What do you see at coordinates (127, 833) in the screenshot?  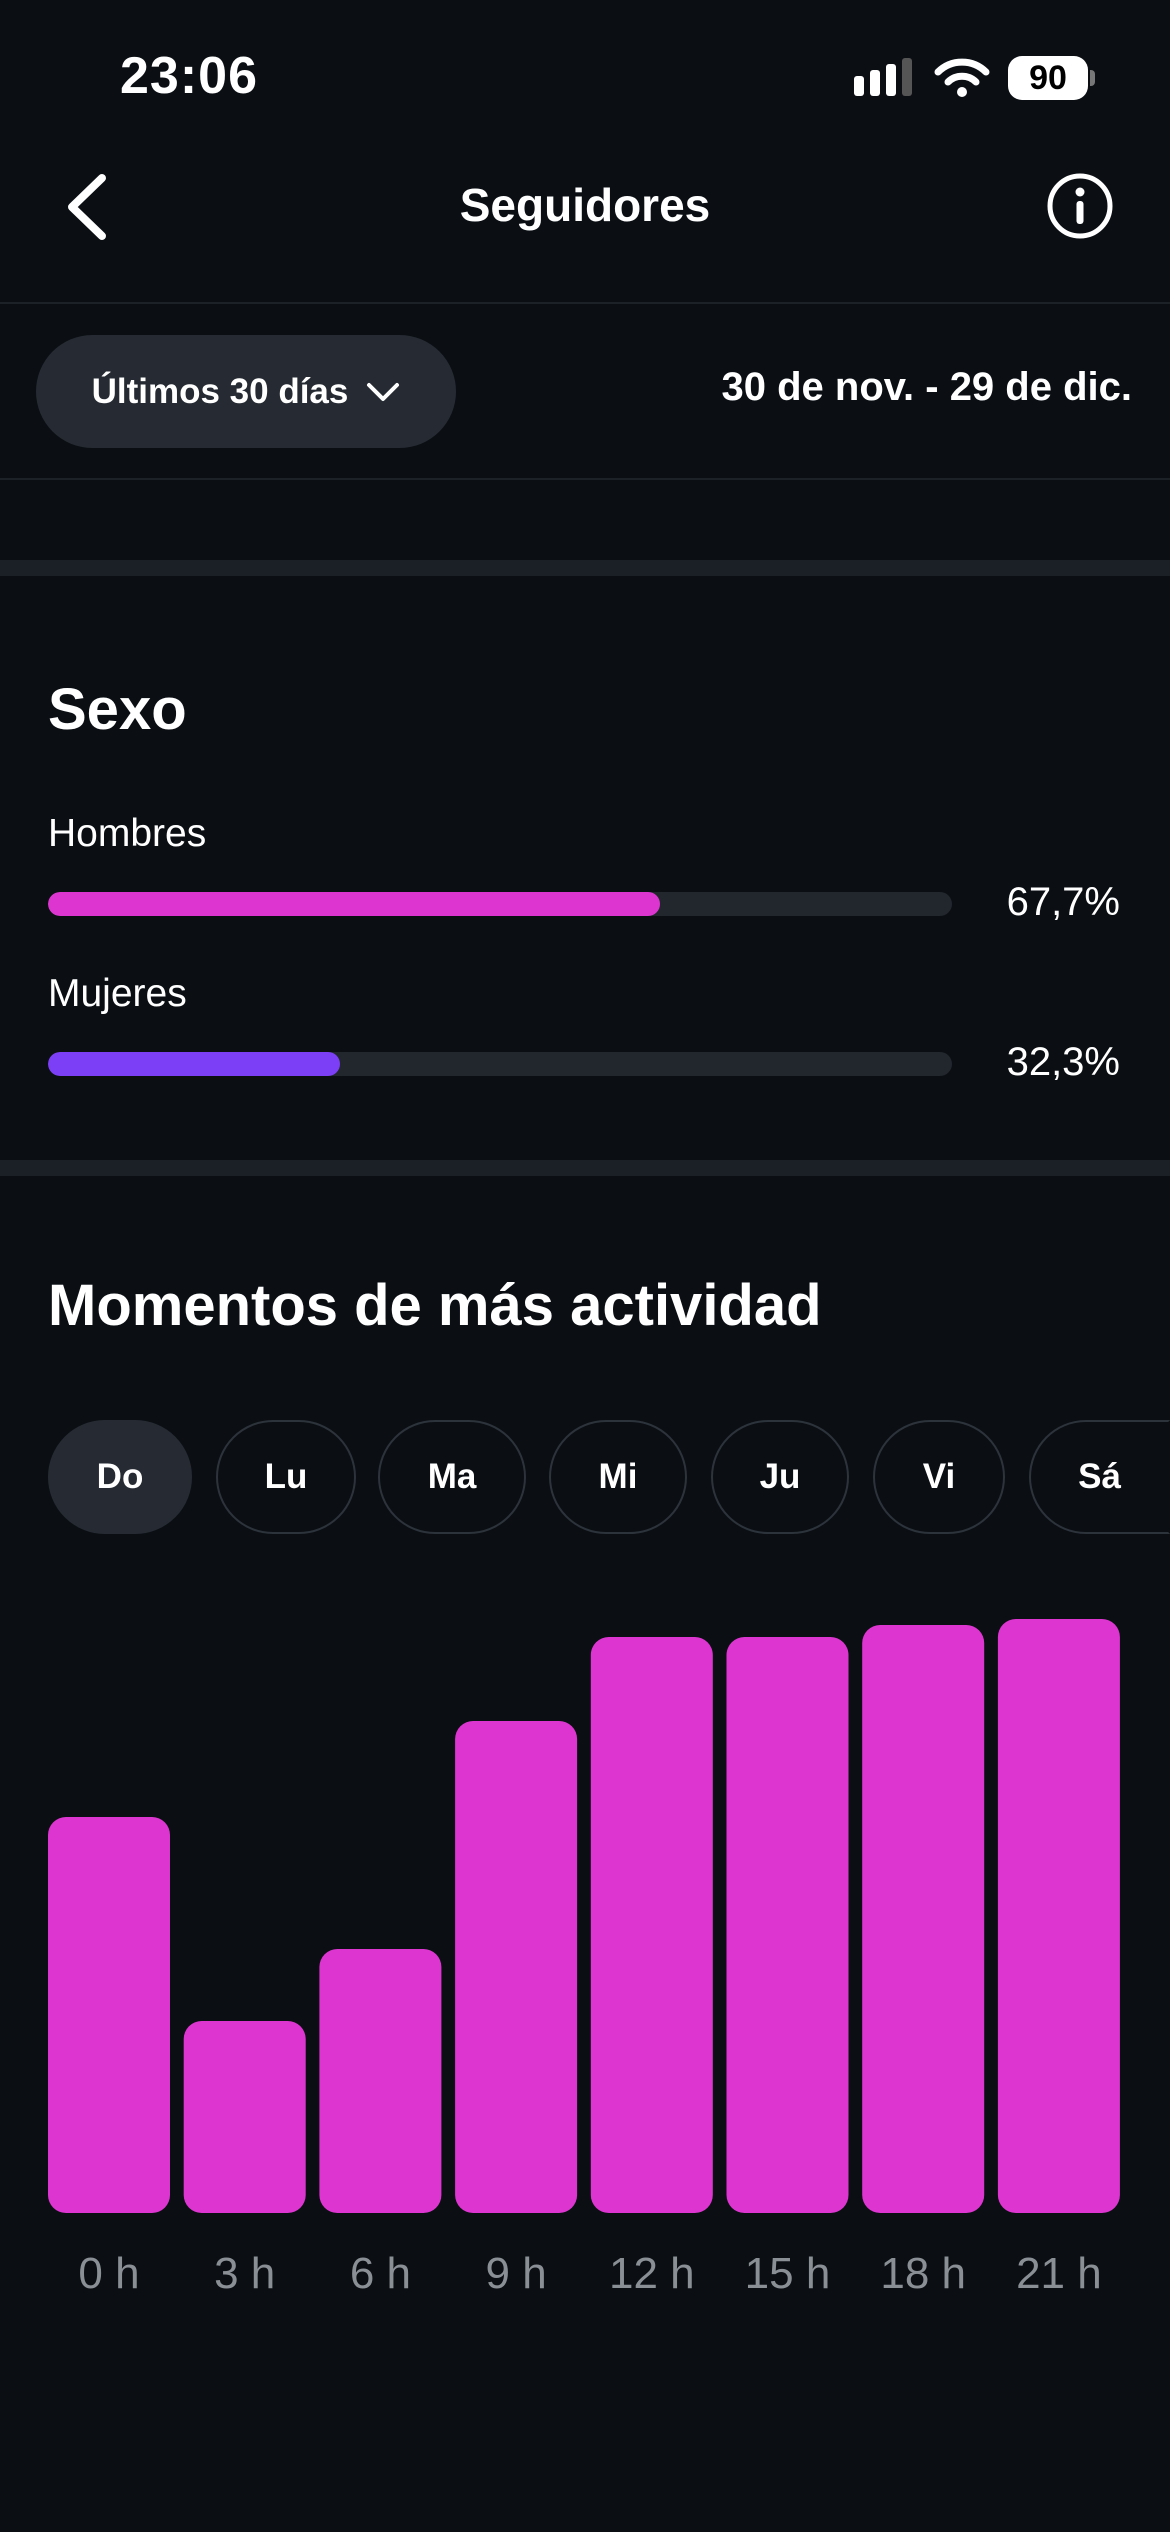 I see `gender-label-men: Hombres` at bounding box center [127, 833].